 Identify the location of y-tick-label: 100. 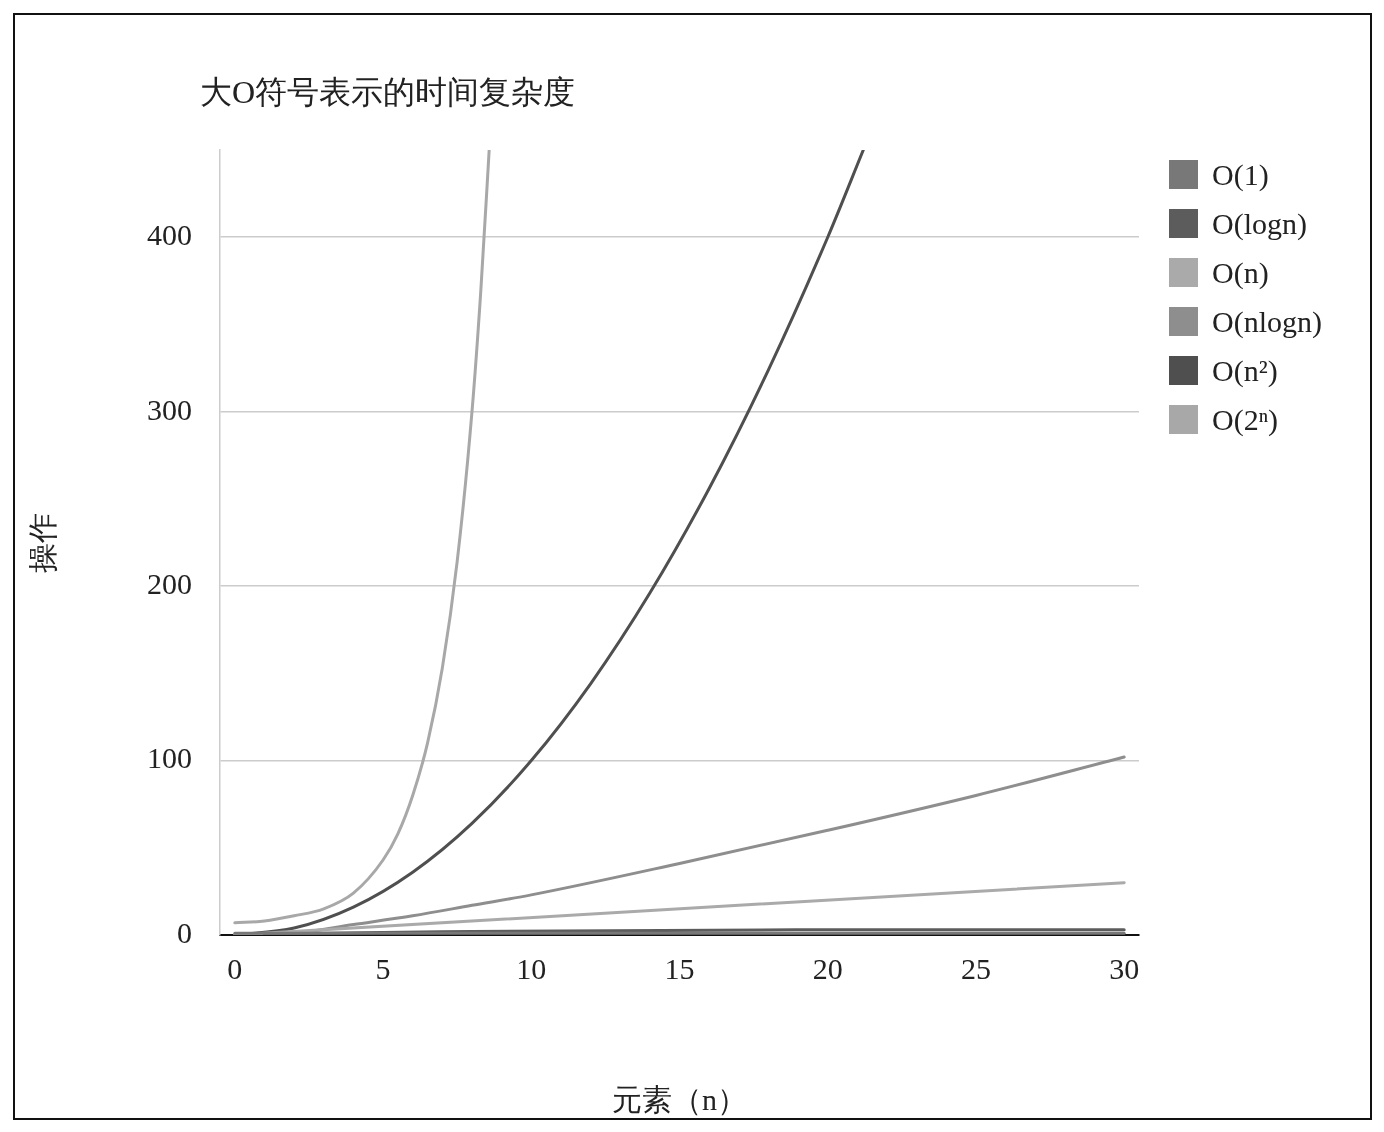
(169, 758).